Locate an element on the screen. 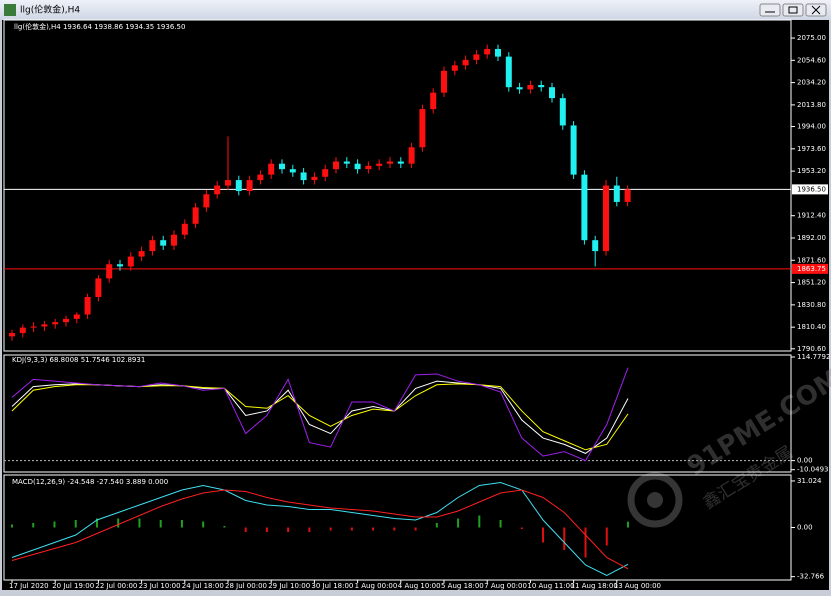 The height and width of the screenshot is (596, 831). y-tick-label: -32.766 is located at coordinates (811, 577).